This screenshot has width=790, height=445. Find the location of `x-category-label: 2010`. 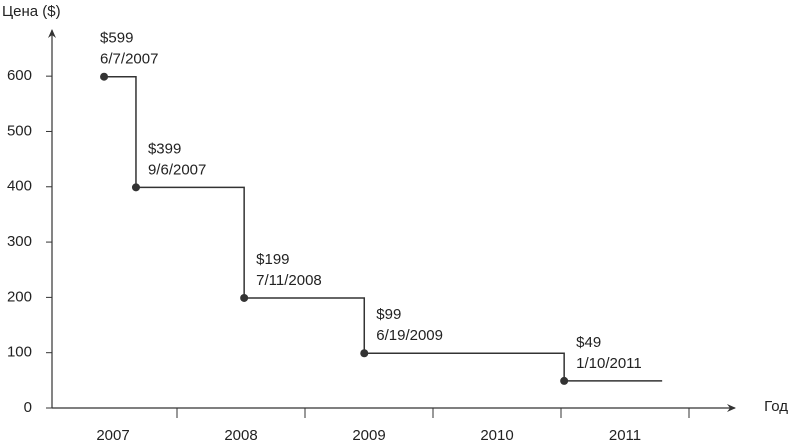

x-category-label: 2010 is located at coordinates (496, 435).